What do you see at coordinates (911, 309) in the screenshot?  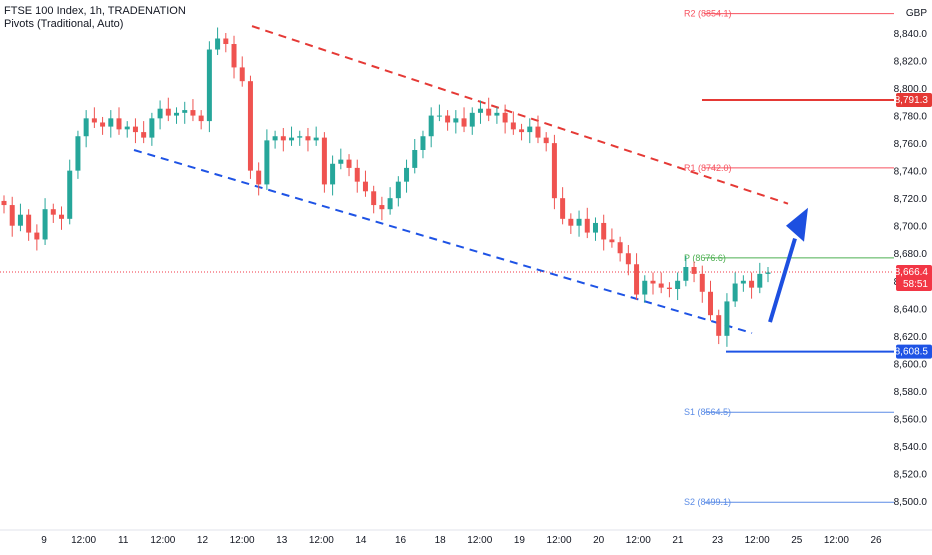 I see `y-tick-label: 8,640.0` at bounding box center [911, 309].